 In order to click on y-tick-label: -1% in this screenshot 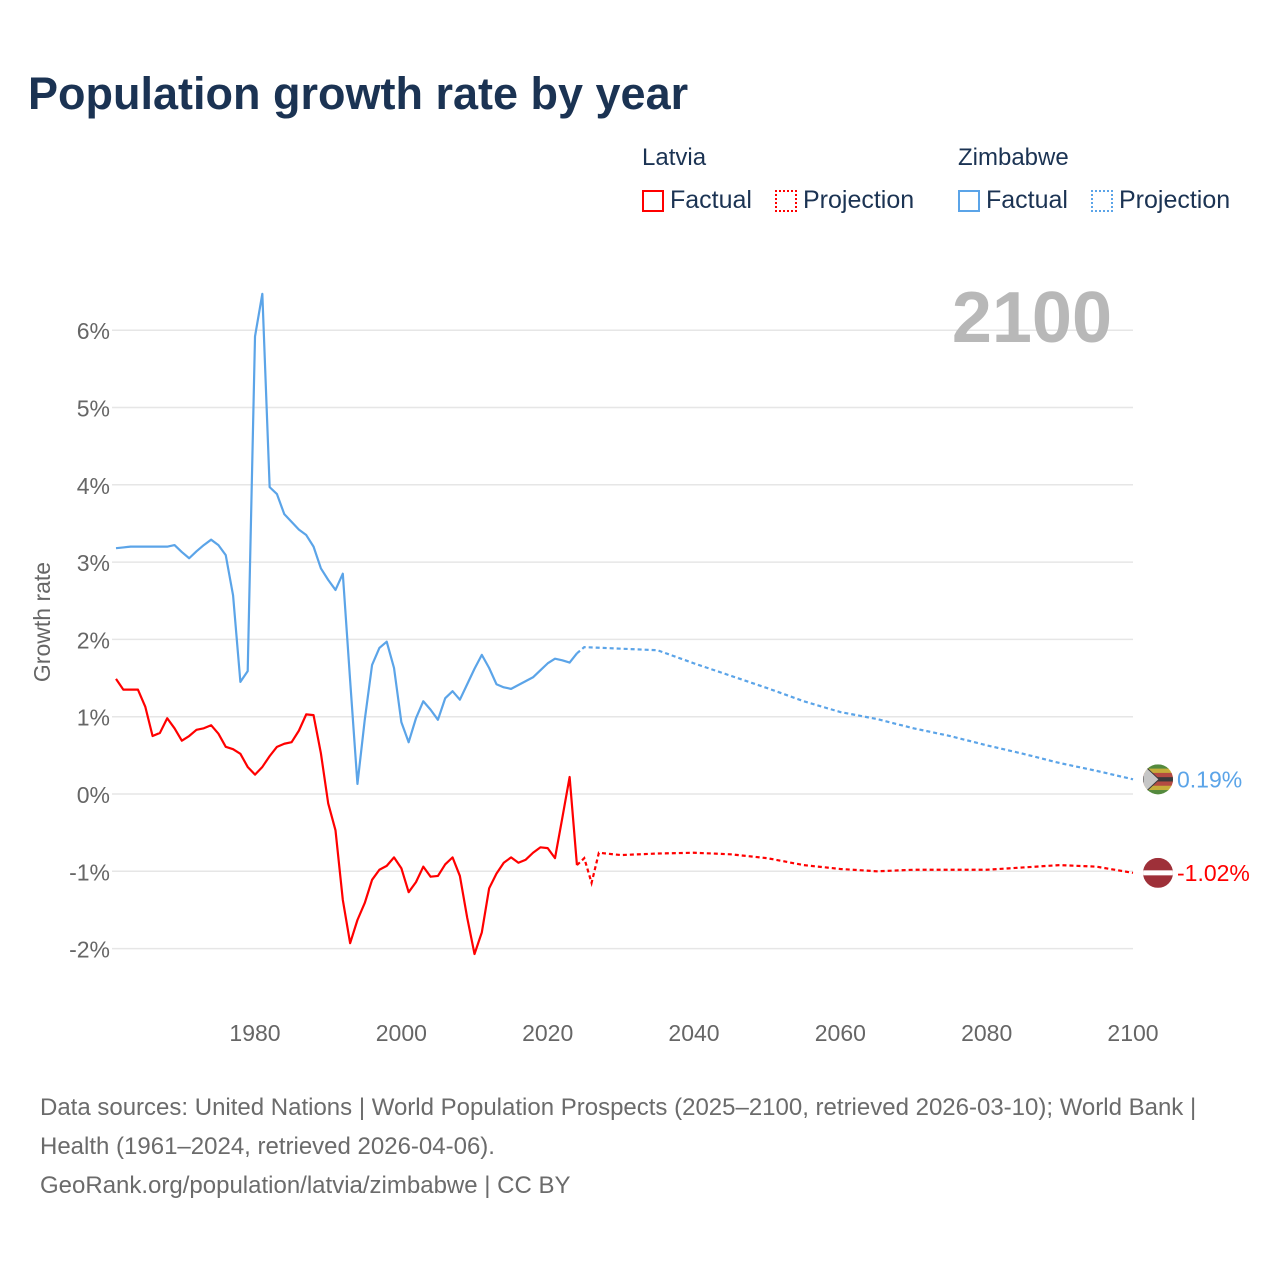, I will do `click(89, 872)`.